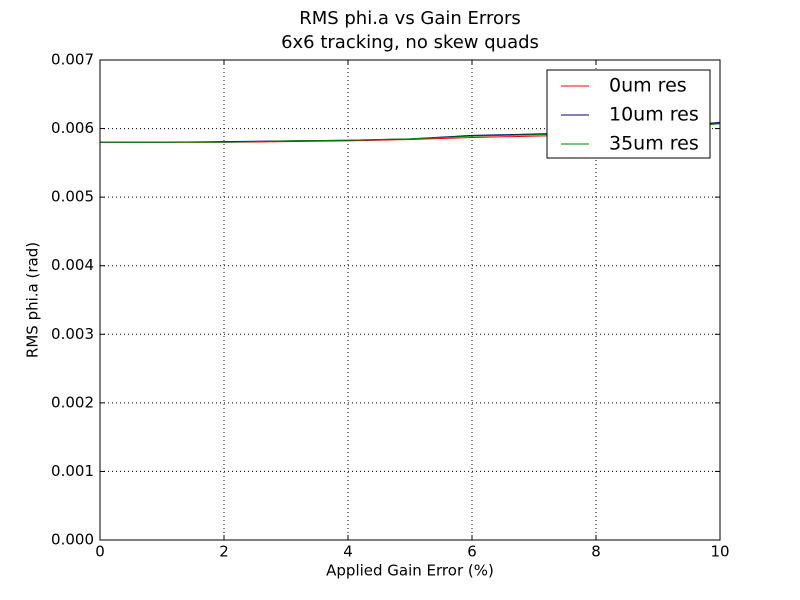  What do you see at coordinates (410, 42) in the screenshot?
I see `chart-subtitle: 6x6 tracking, no skew quads` at bounding box center [410, 42].